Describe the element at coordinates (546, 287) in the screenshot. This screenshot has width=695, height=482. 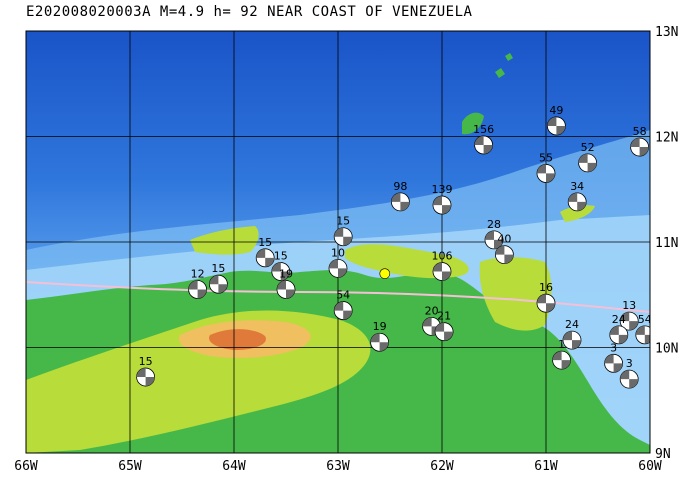
I see `event-depth-label: 16` at that location.